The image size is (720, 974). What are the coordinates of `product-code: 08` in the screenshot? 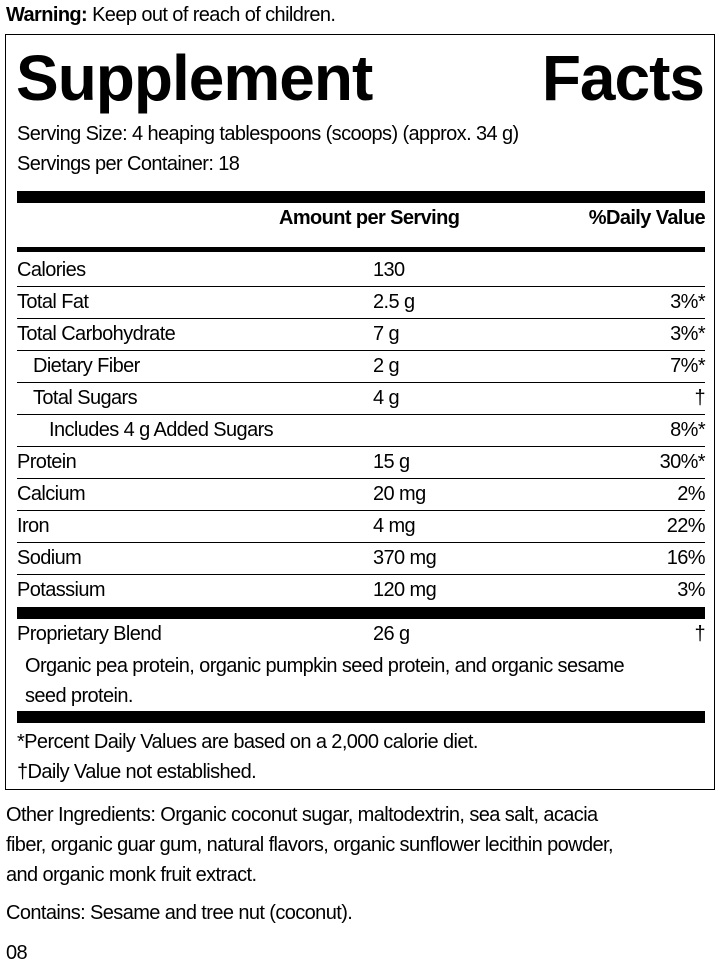 It's located at (17, 953).